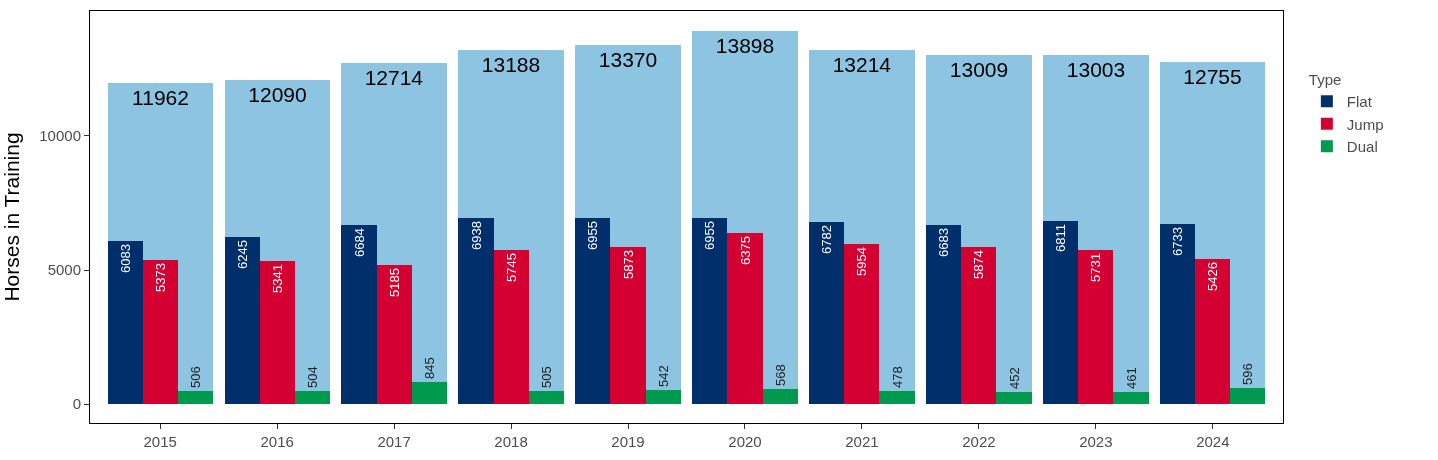  Describe the element at coordinates (1096, 441) in the screenshot. I see `x-tick-label: 2023` at that location.